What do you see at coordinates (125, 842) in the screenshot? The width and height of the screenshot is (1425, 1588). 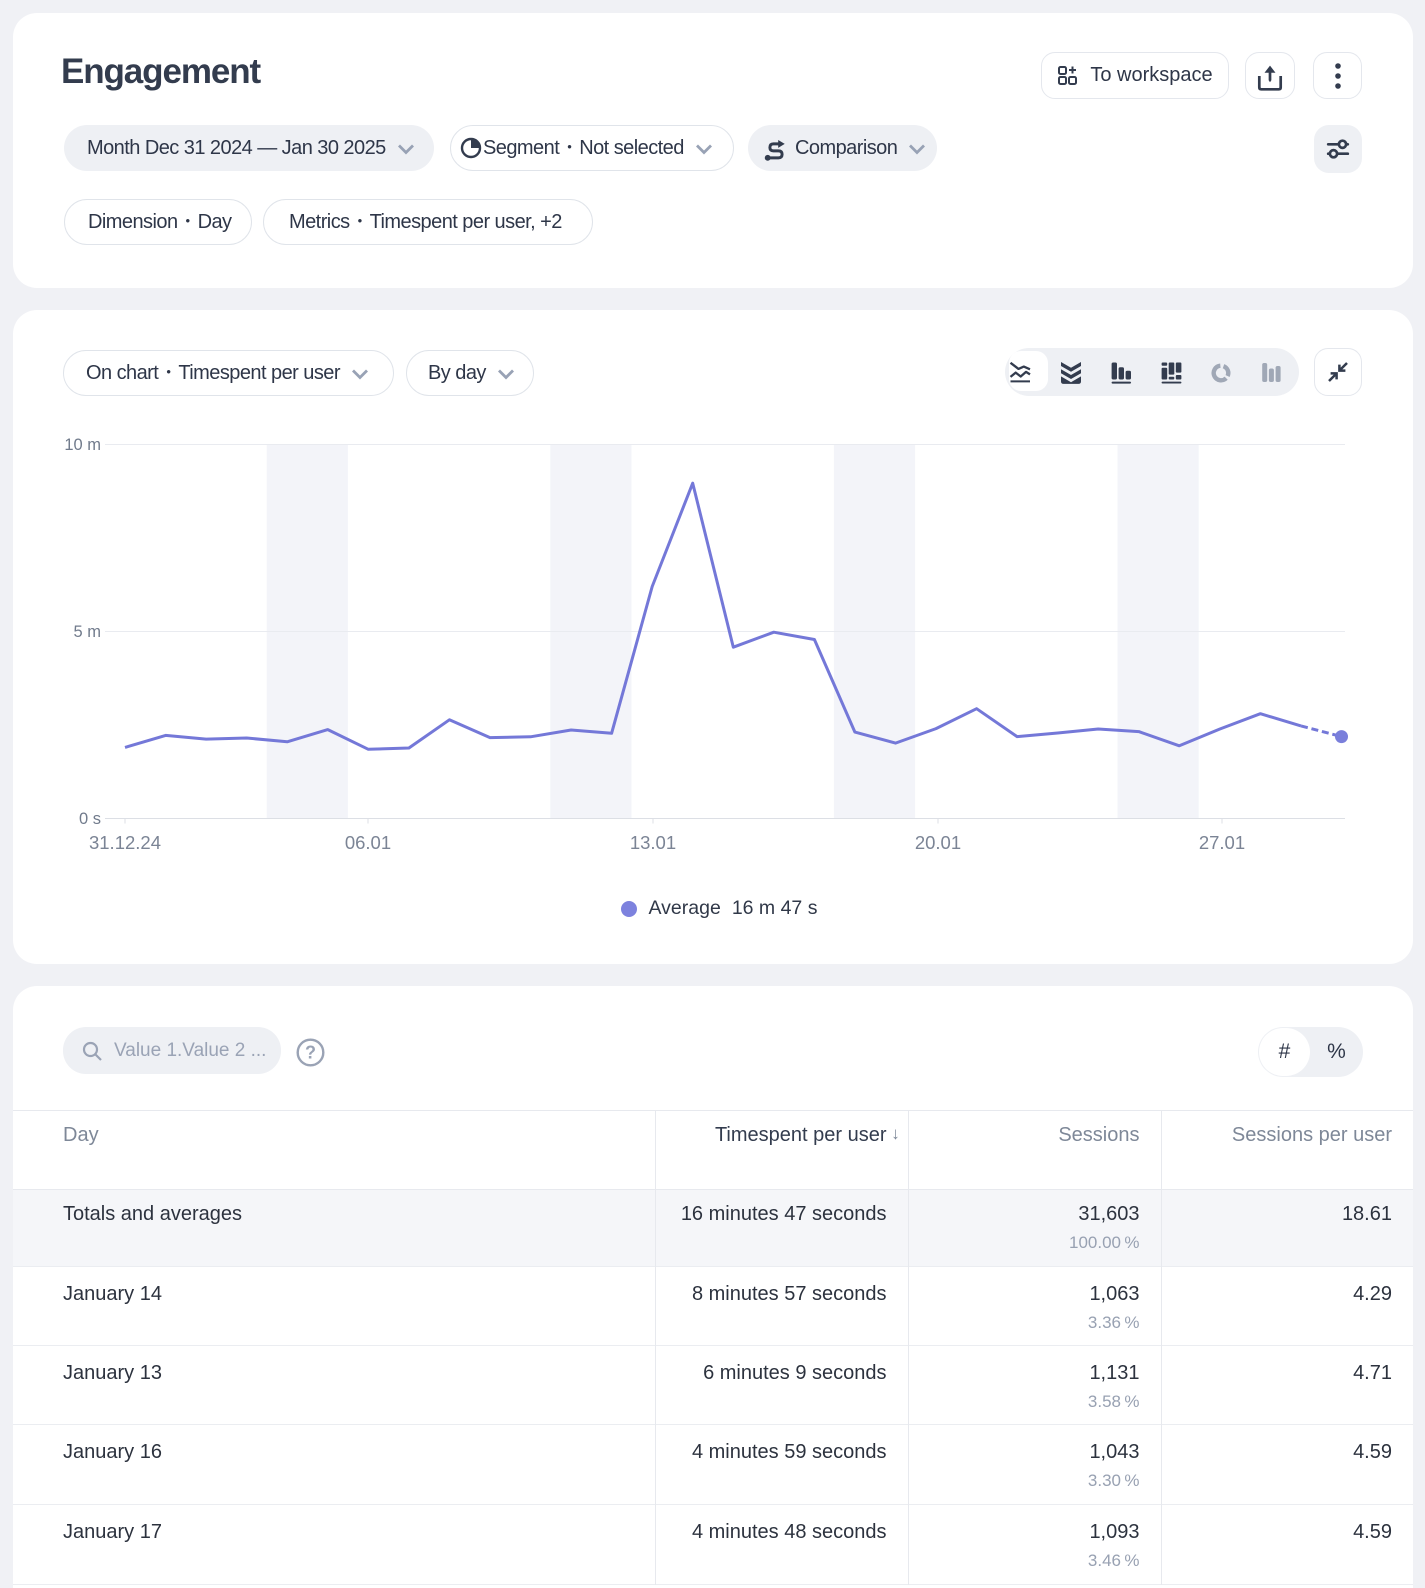 I see `svg-text: 31.12.24` at bounding box center [125, 842].